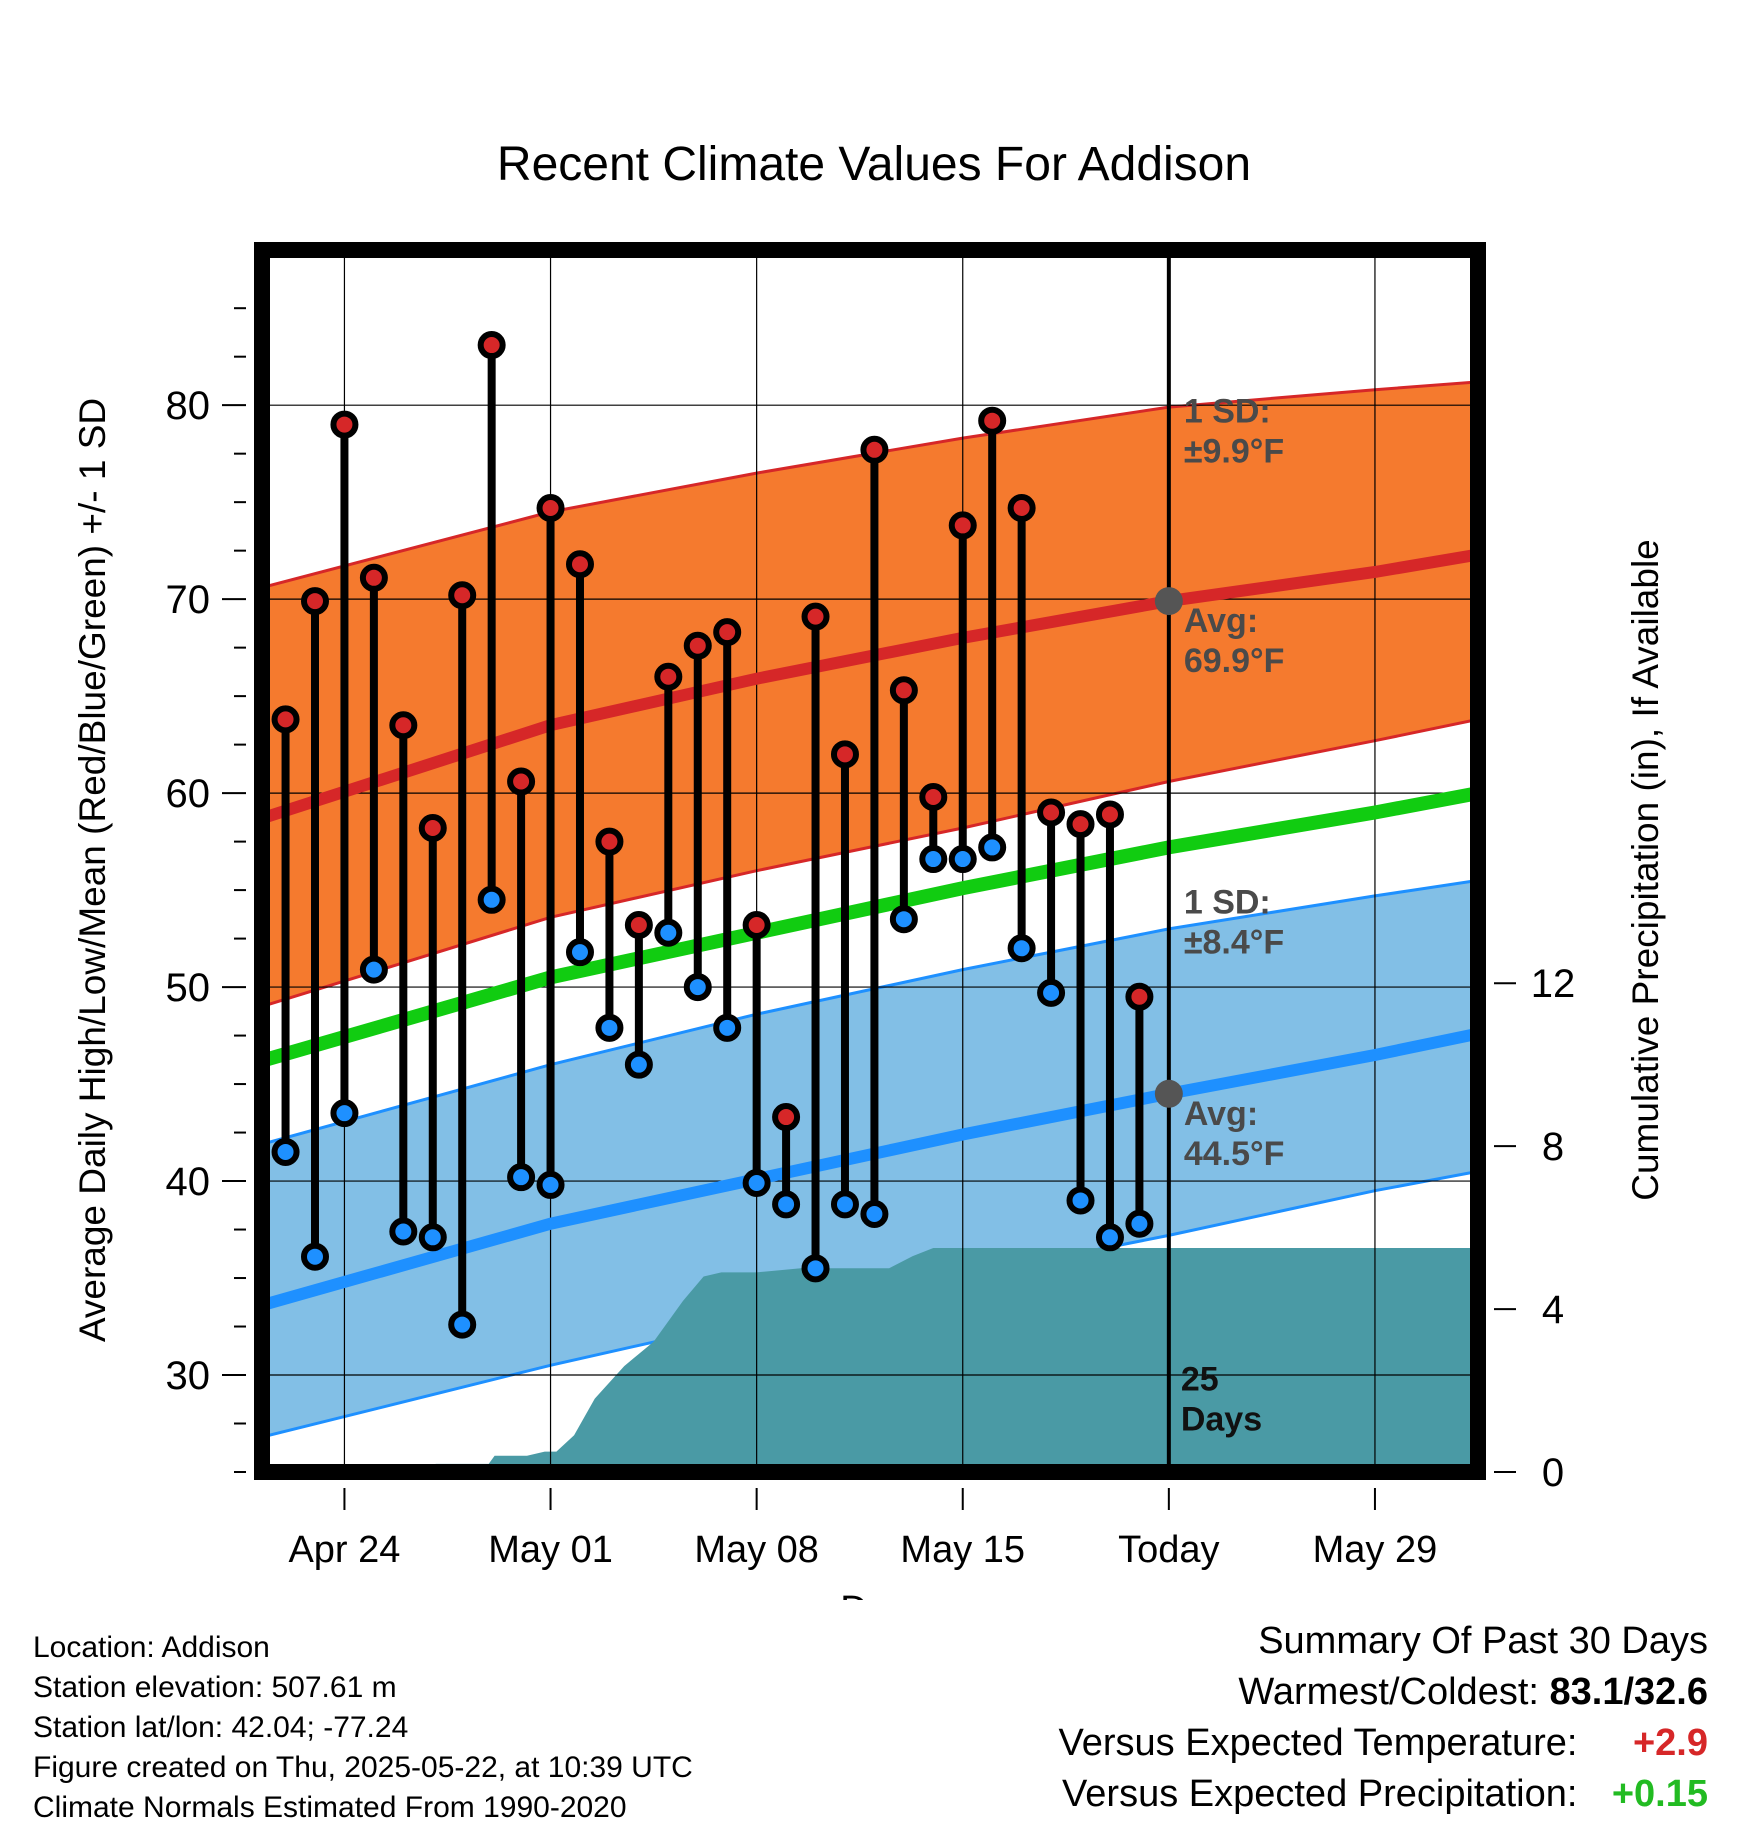 The width and height of the screenshot is (1748, 1828). I want to click on summary-precip-row: Versus Expected Precipitation: +0.15, so click(1383, 1794).